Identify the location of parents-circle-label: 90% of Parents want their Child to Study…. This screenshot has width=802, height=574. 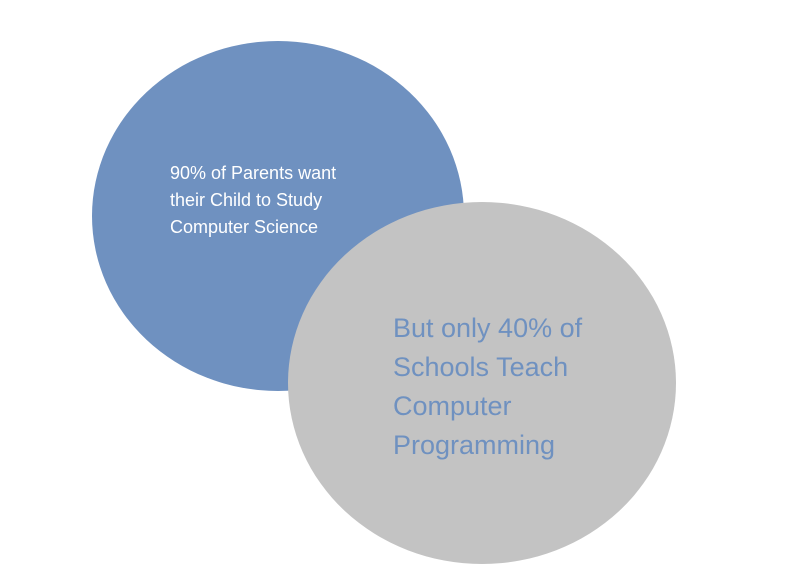
(253, 200).